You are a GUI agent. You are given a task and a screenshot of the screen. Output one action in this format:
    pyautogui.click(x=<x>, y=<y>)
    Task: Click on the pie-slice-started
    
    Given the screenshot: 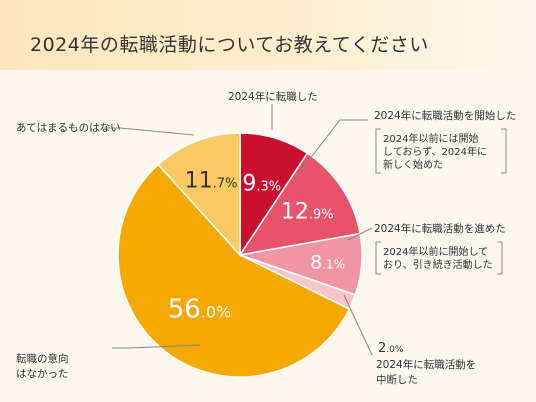 What is the action you would take?
    pyautogui.click(x=299, y=204)
    